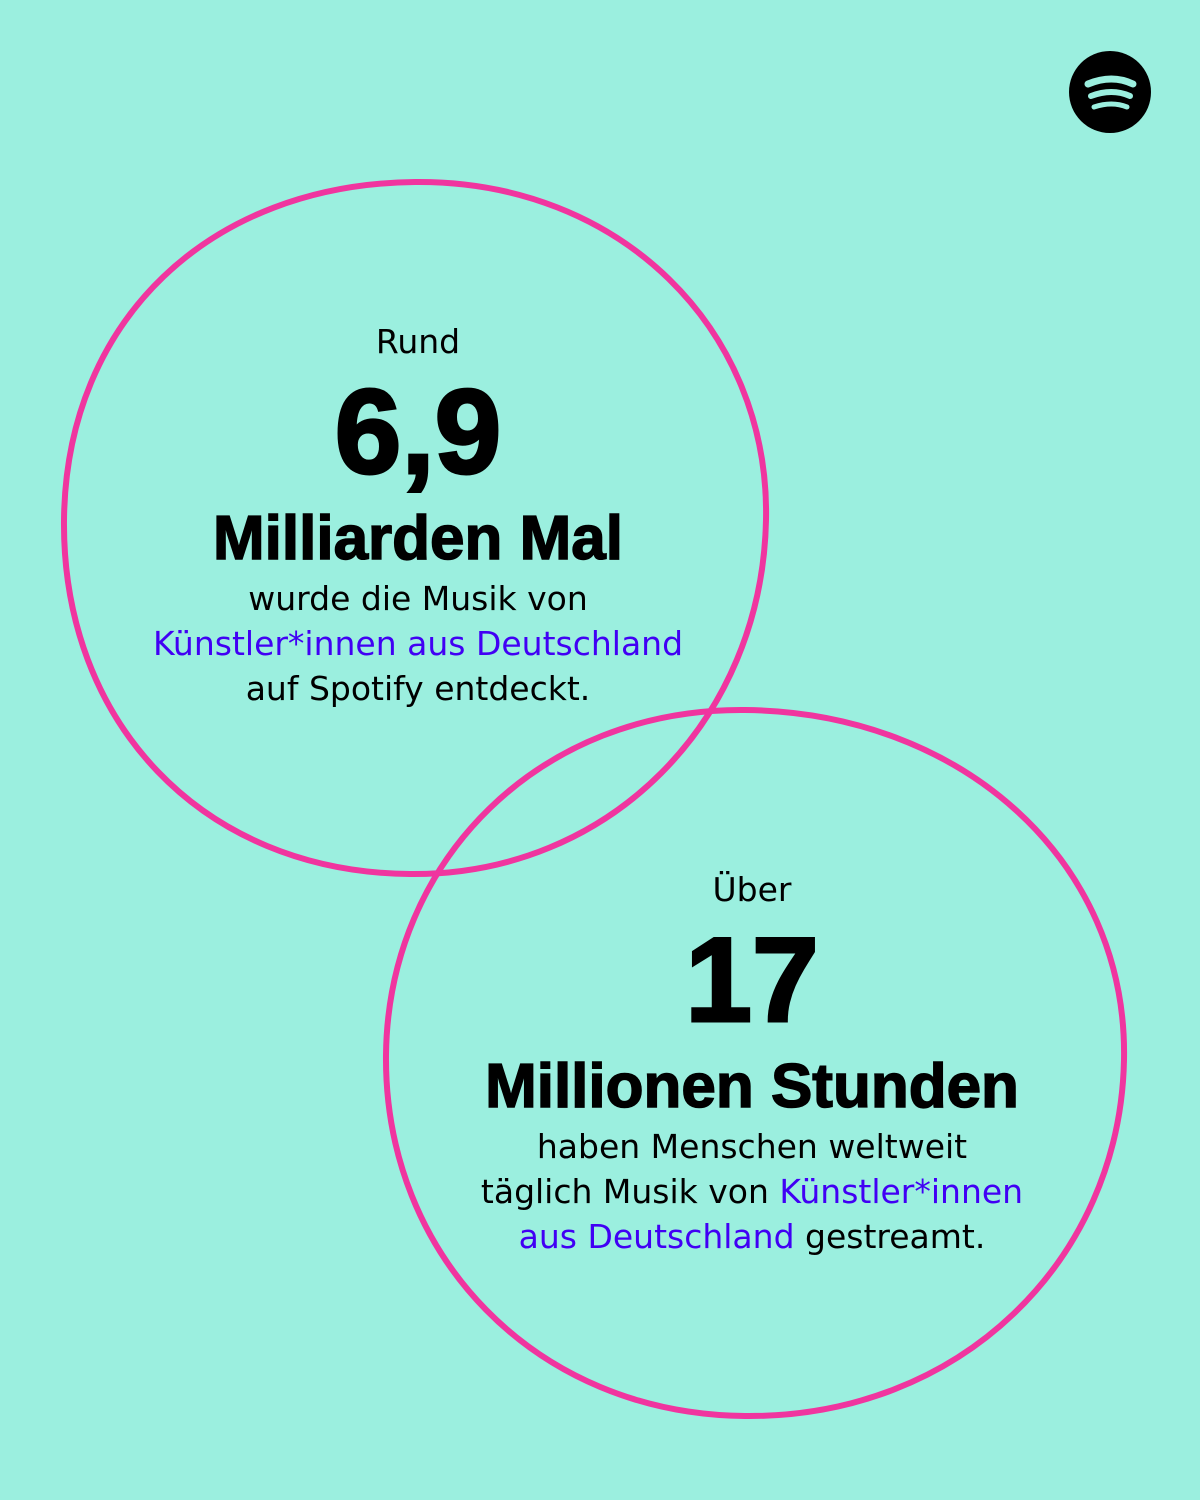 This screenshot has height=1500, width=1200. What do you see at coordinates (418, 598) in the screenshot?
I see `stat1-line1: wurde die Musik von` at bounding box center [418, 598].